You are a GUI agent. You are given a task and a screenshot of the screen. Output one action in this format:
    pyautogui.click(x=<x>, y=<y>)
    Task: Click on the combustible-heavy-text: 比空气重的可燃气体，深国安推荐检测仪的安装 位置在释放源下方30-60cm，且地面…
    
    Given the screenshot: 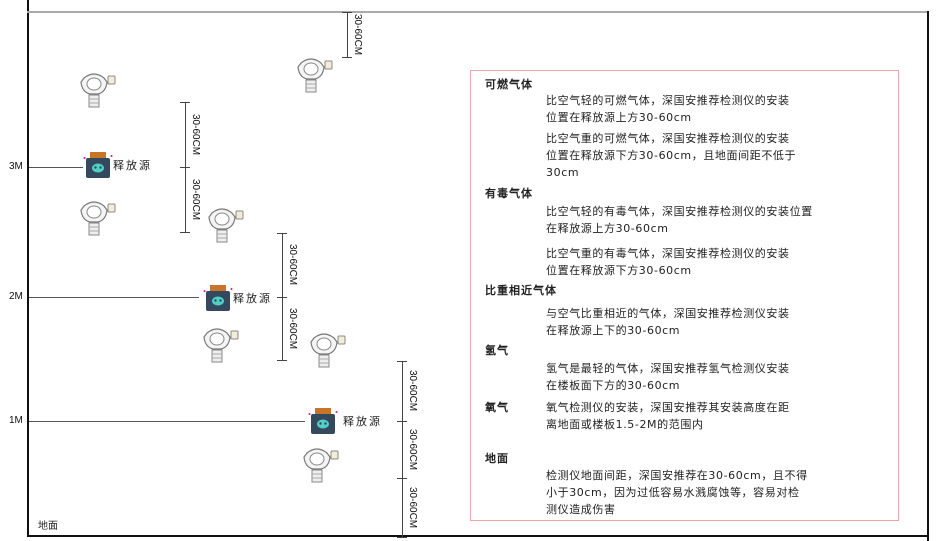 What is the action you would take?
    pyautogui.click(x=671, y=155)
    